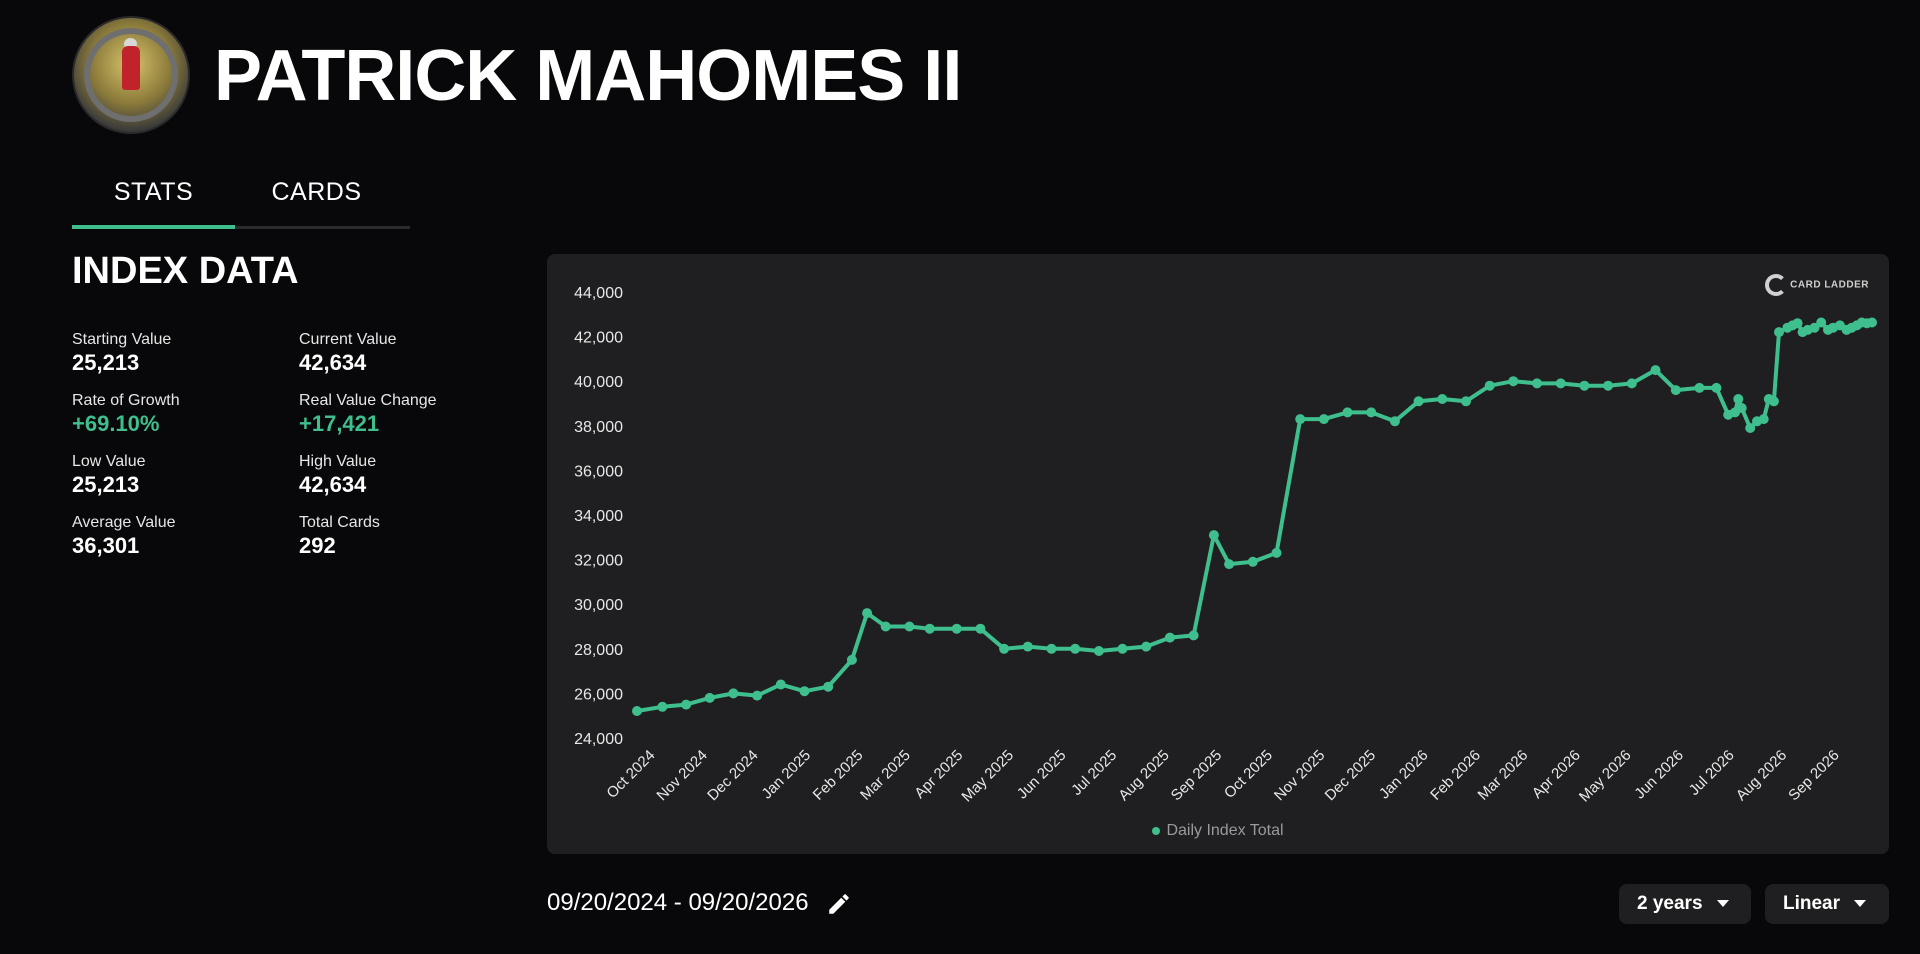 The width and height of the screenshot is (1920, 954). Describe the element at coordinates (1225, 830) in the screenshot. I see `legend-label: Daily Index Total` at that location.